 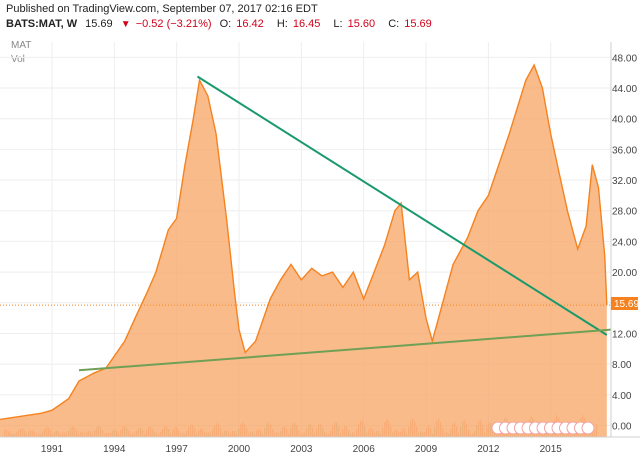 I want to click on y-tick-label: 24.00, so click(x=624, y=242).